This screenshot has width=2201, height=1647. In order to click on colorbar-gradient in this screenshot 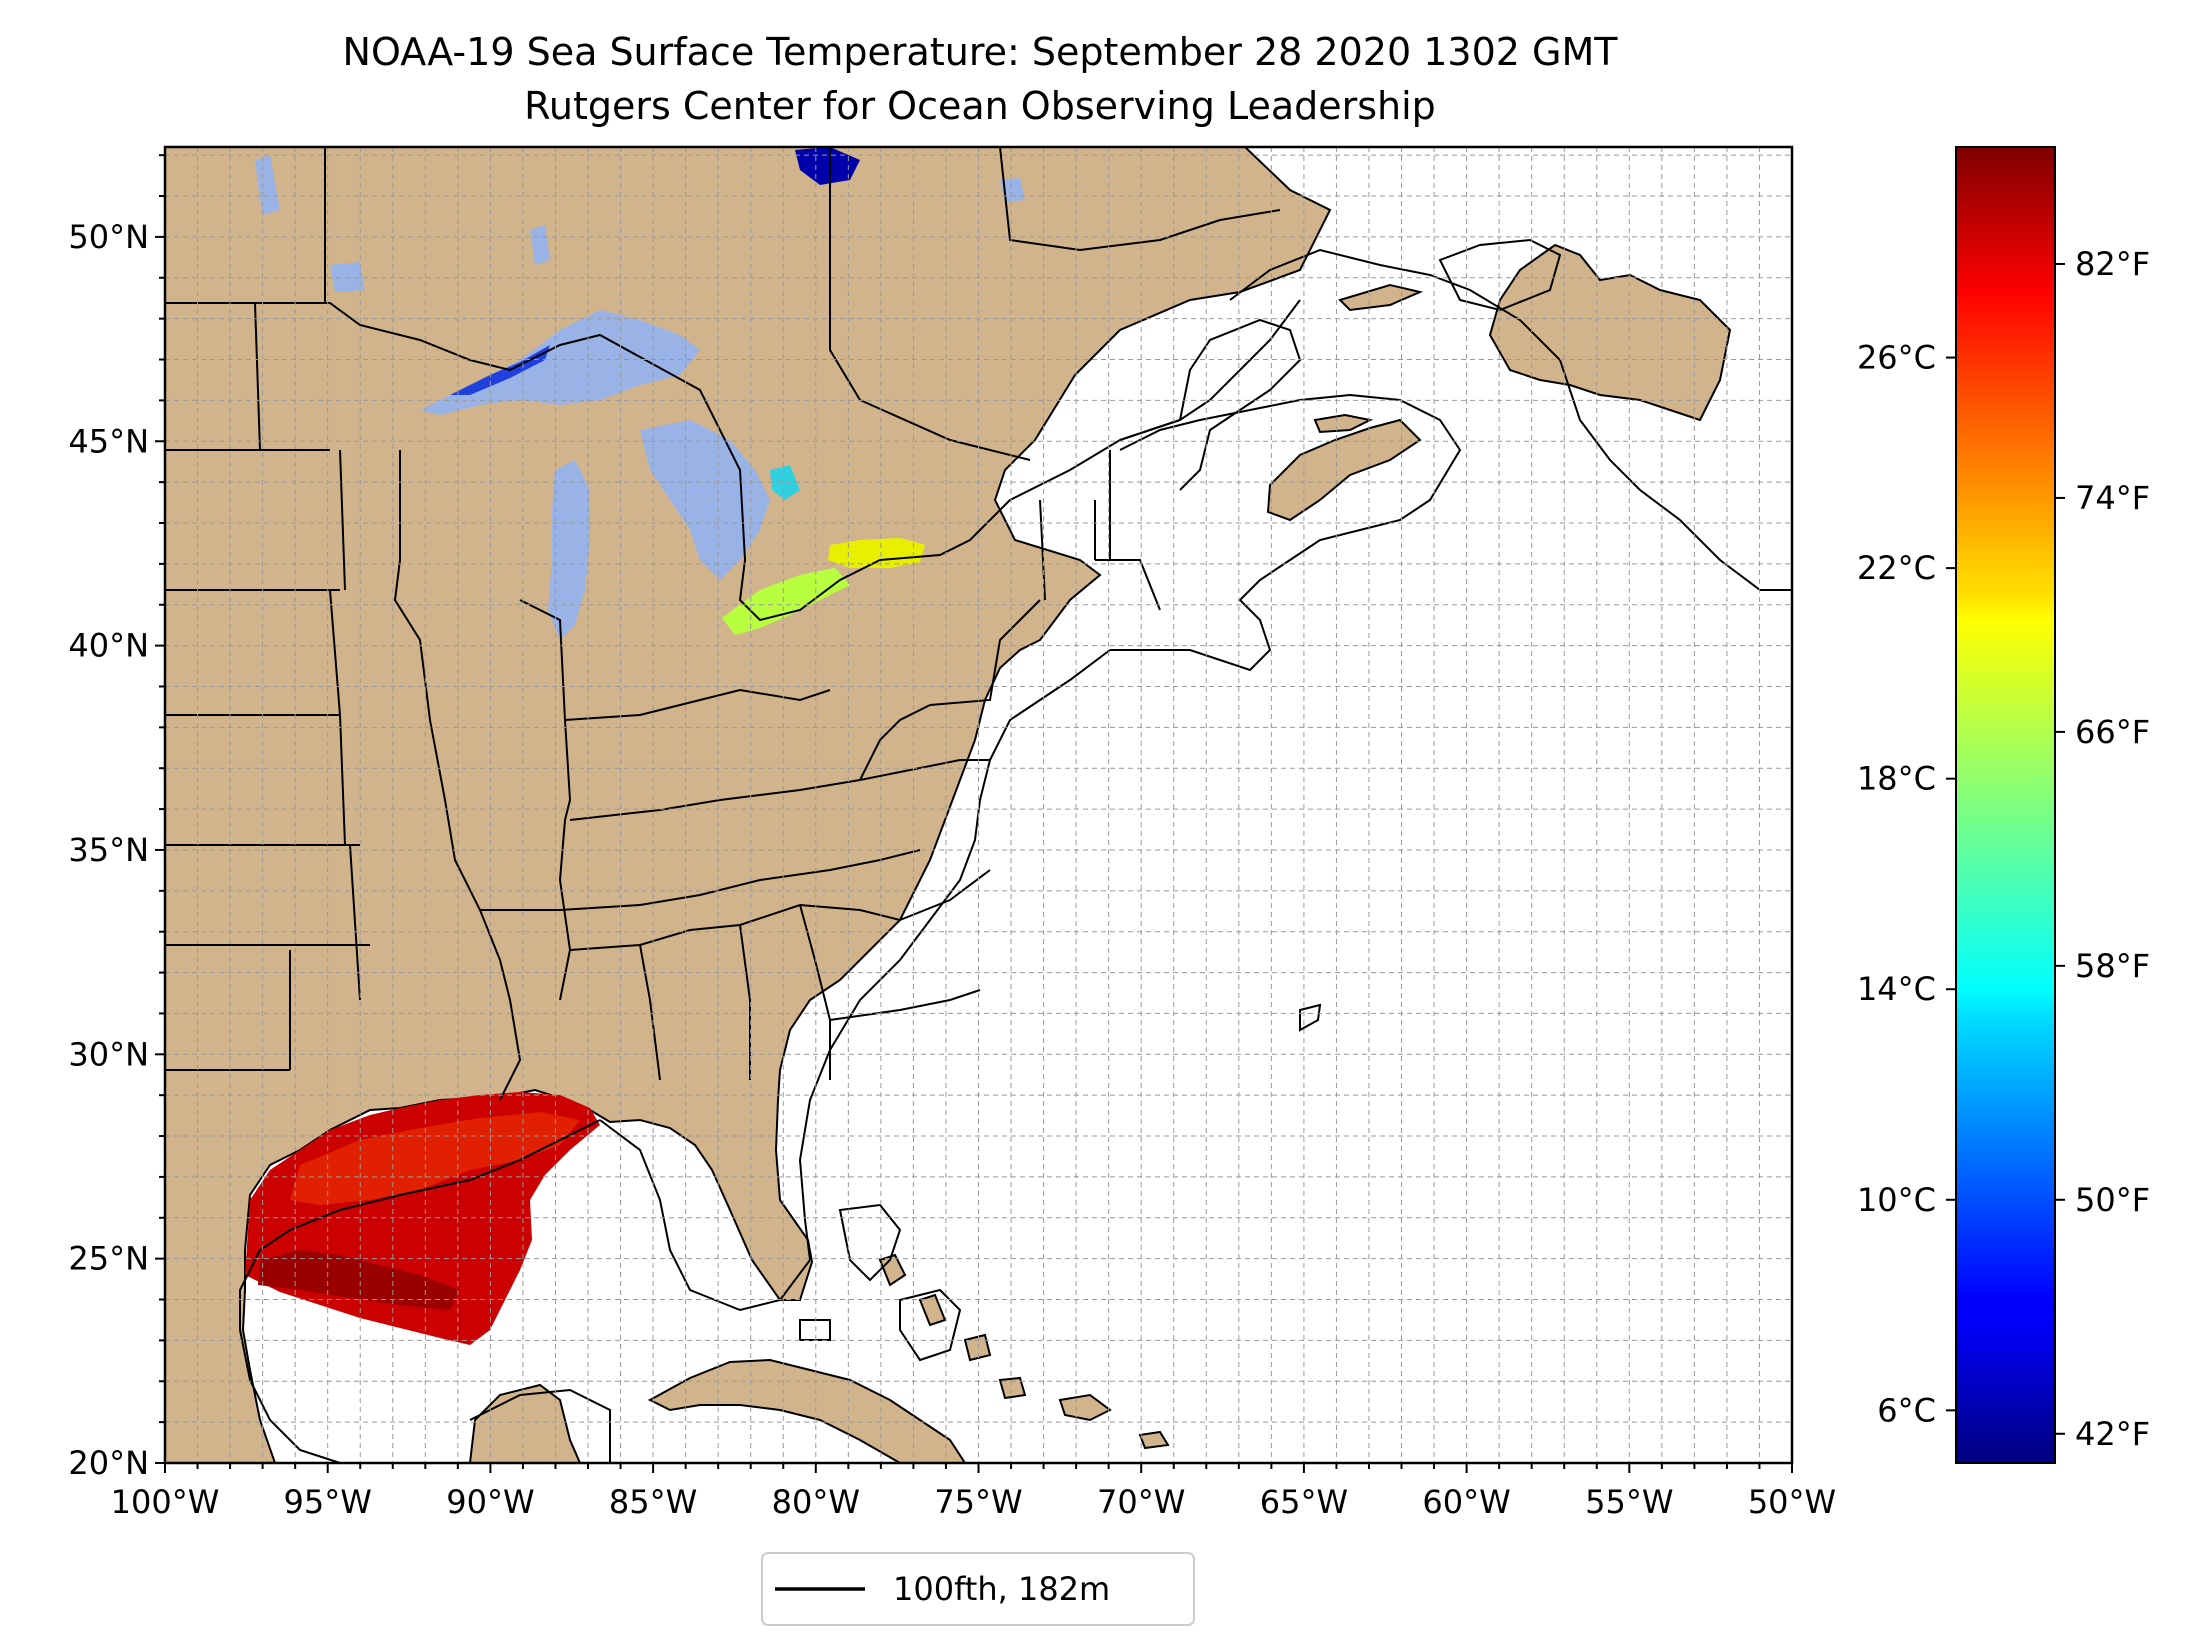, I will do `click(2005, 805)`.